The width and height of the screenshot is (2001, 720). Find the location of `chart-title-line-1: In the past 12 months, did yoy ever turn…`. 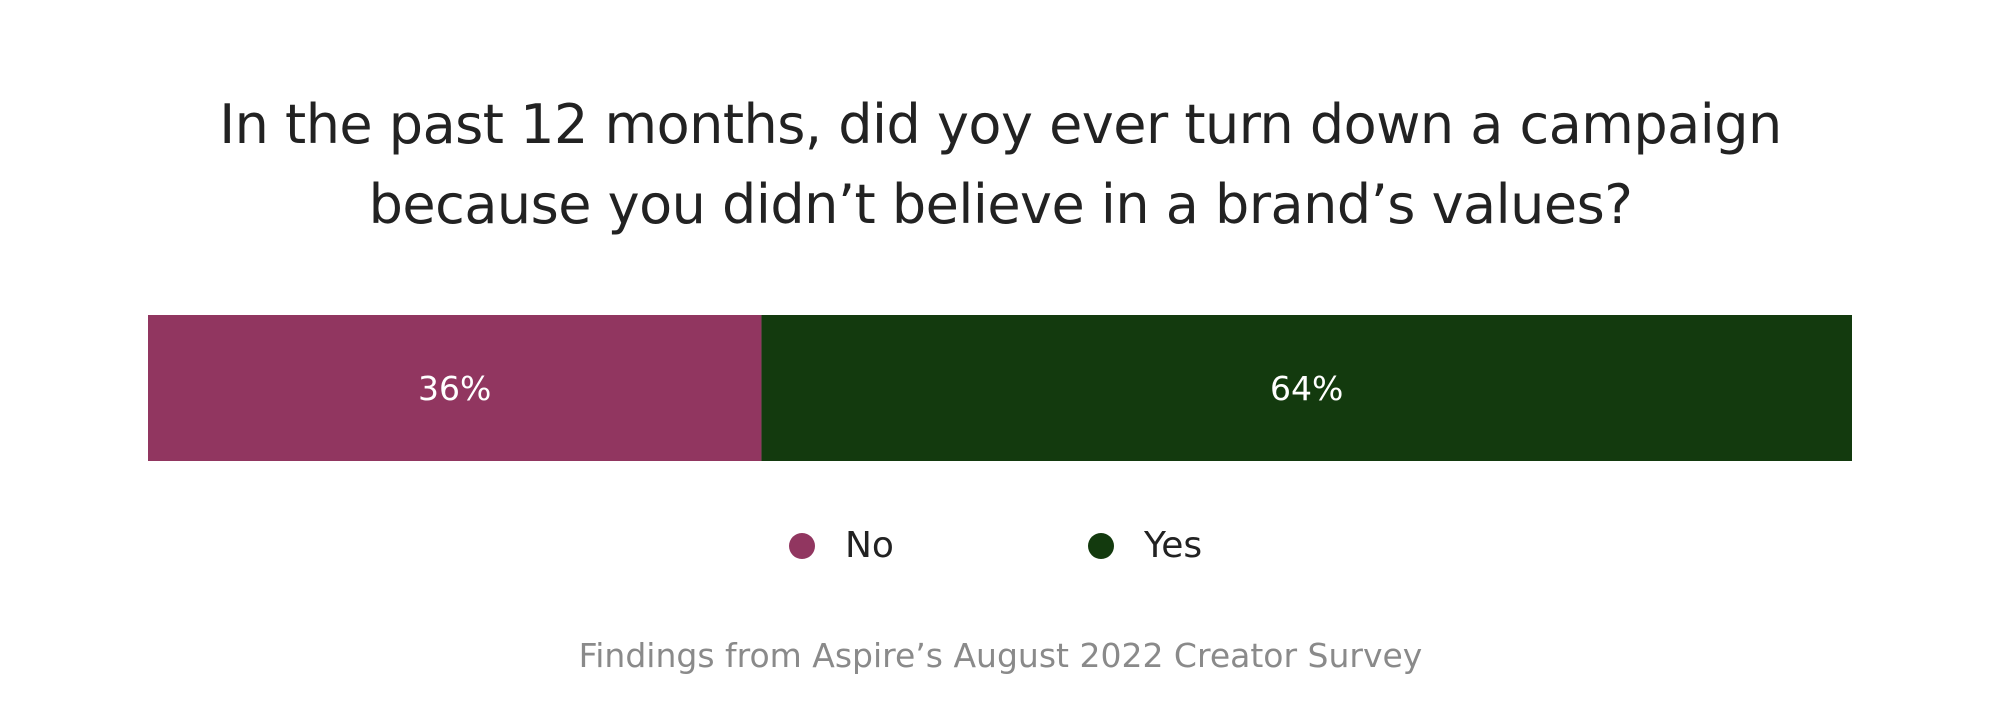

chart-title-line-1: In the past 12 months, did yoy ever turn… is located at coordinates (1000, 124).